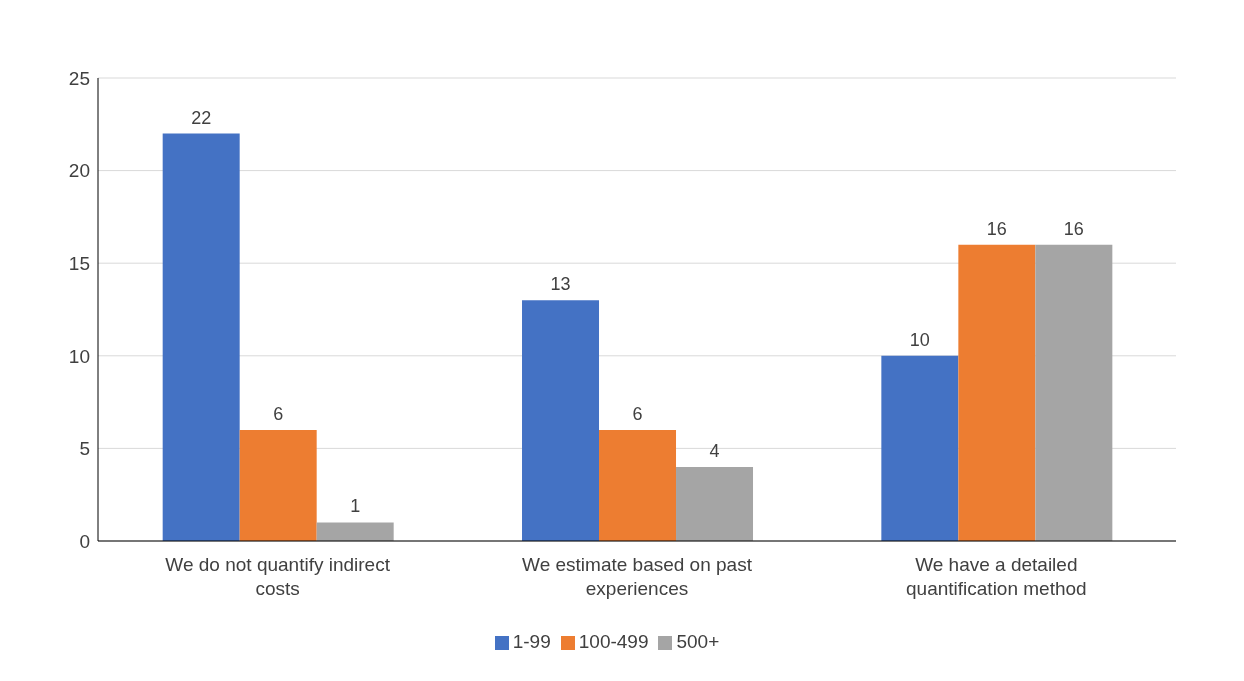  Describe the element at coordinates (84, 541) in the screenshot. I see `y-tick-label: 0` at that location.